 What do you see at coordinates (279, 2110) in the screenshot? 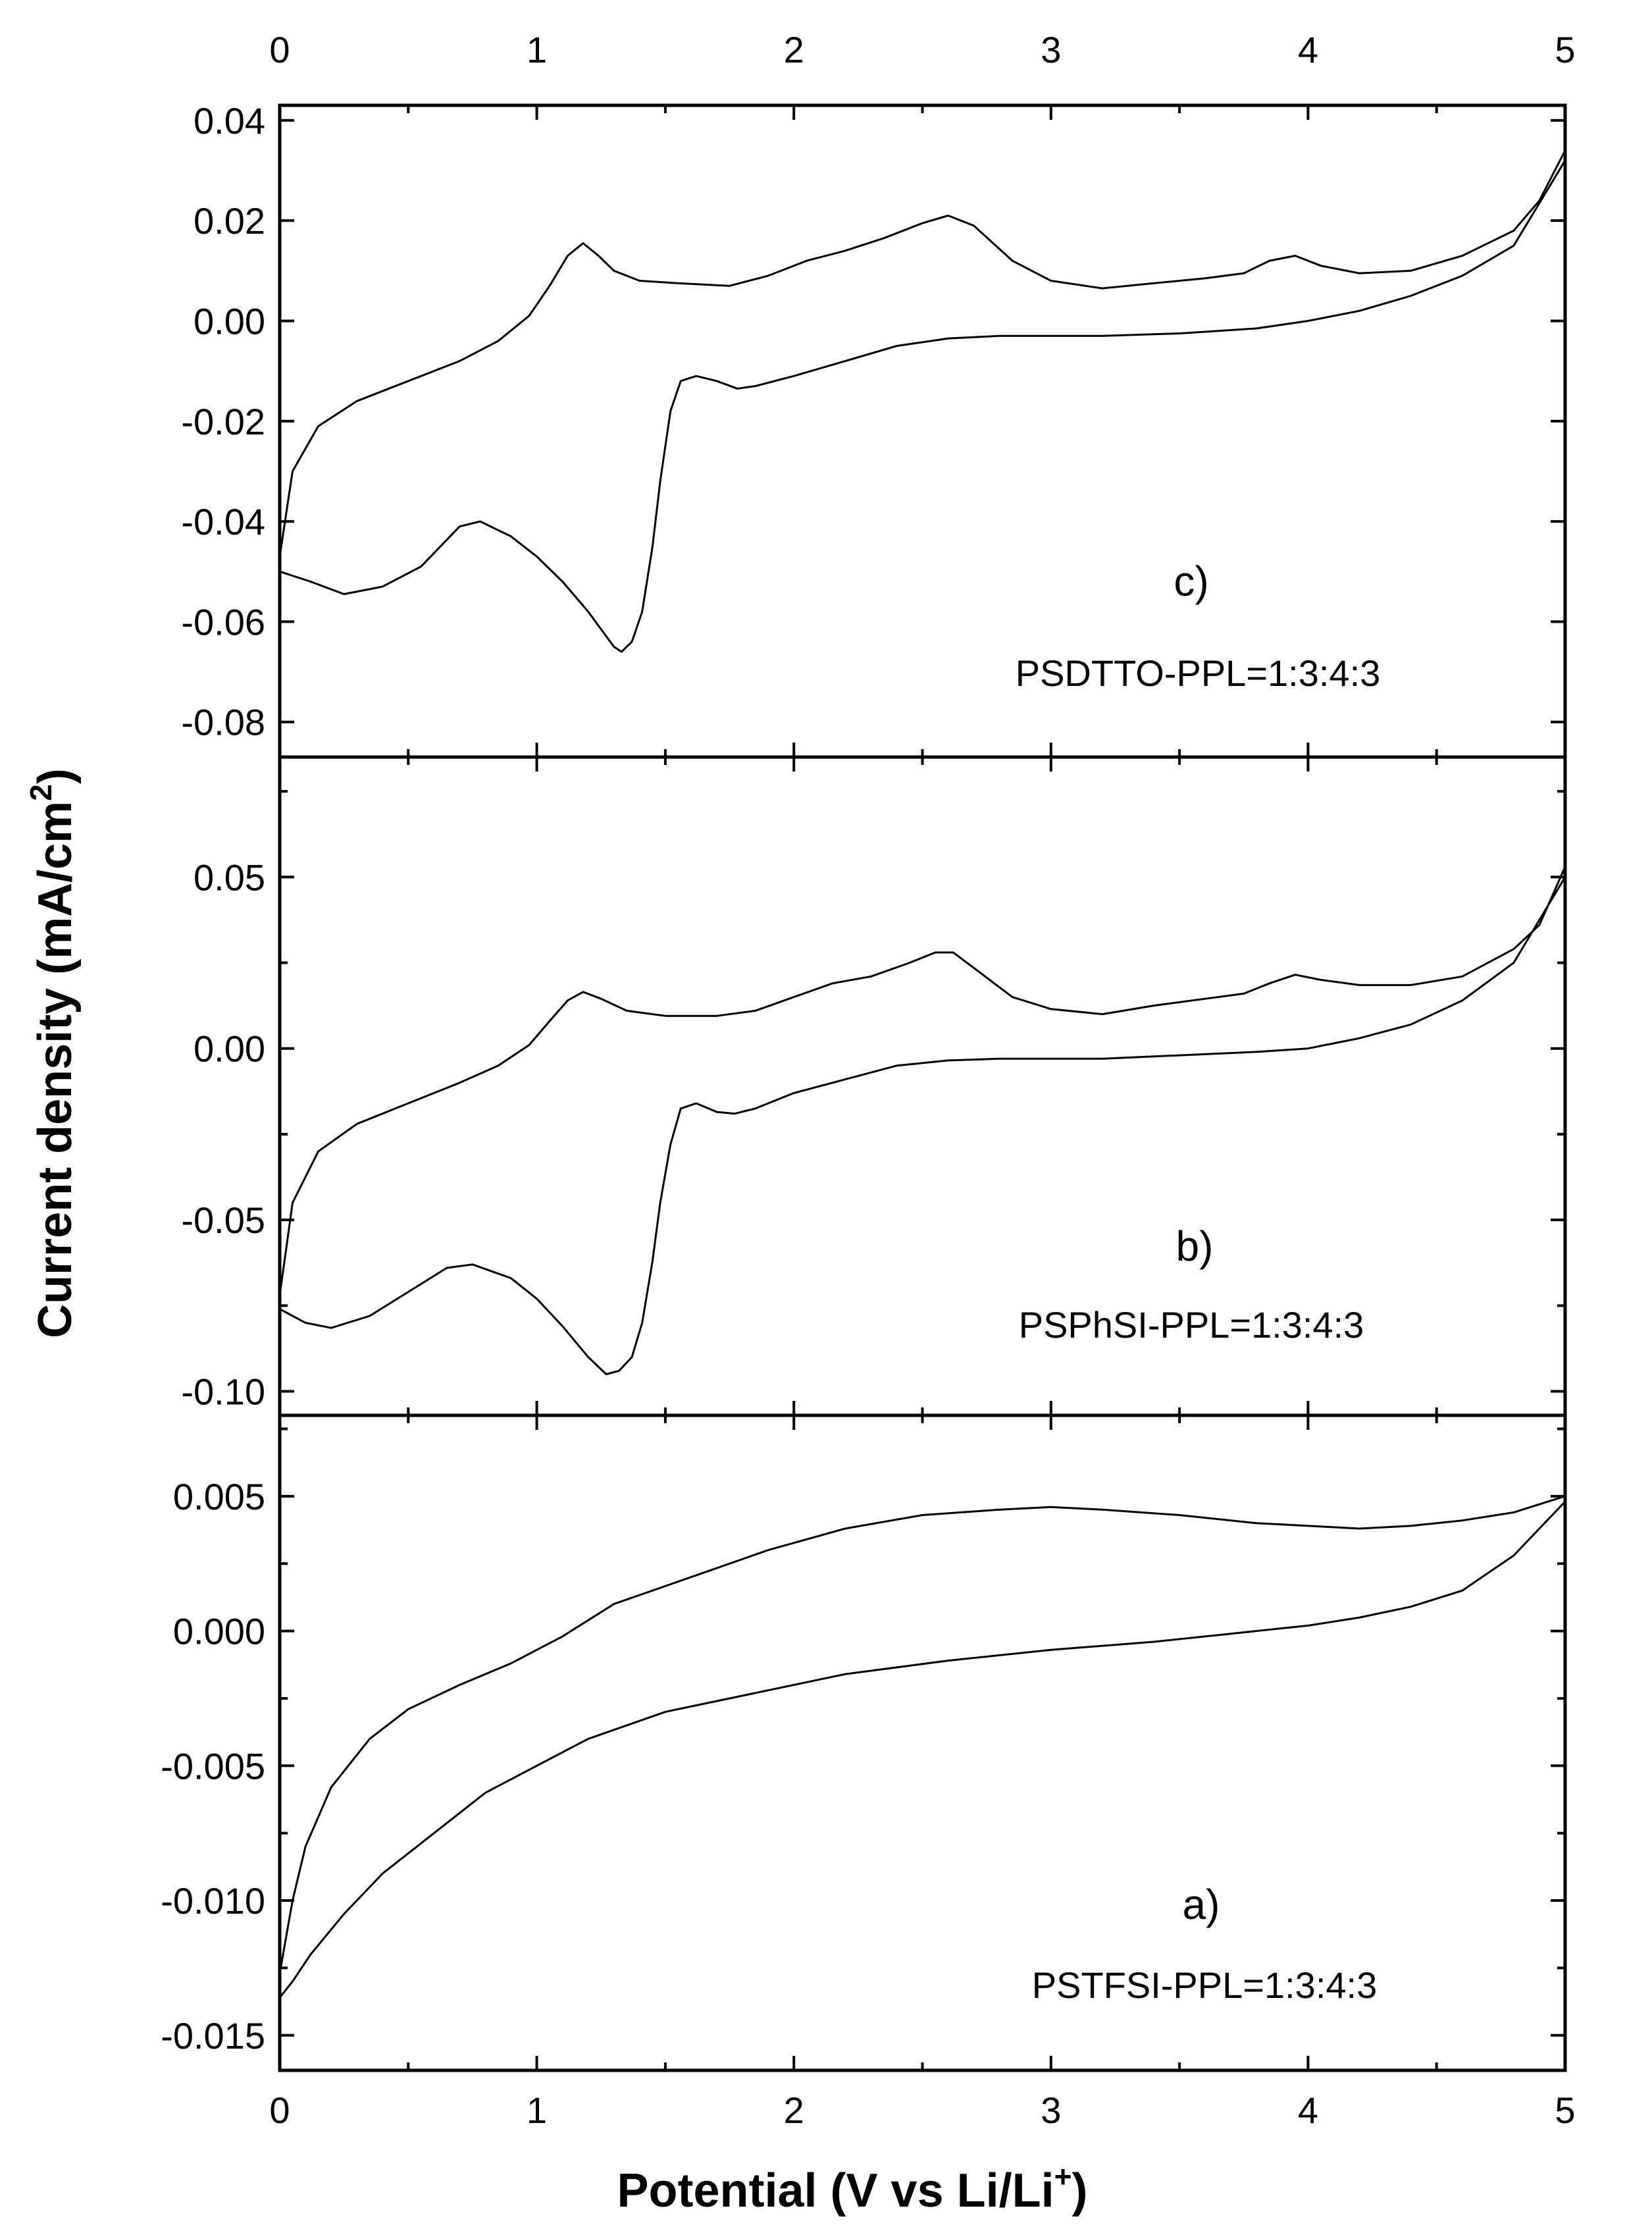
I see `x-tick-label: 0` at bounding box center [279, 2110].